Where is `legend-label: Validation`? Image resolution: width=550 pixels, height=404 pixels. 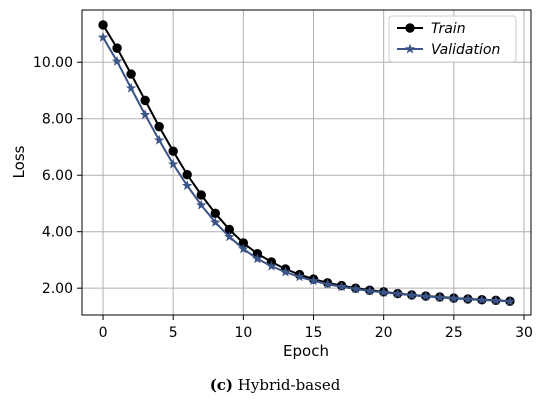 legend-label: Validation is located at coordinates (465, 50).